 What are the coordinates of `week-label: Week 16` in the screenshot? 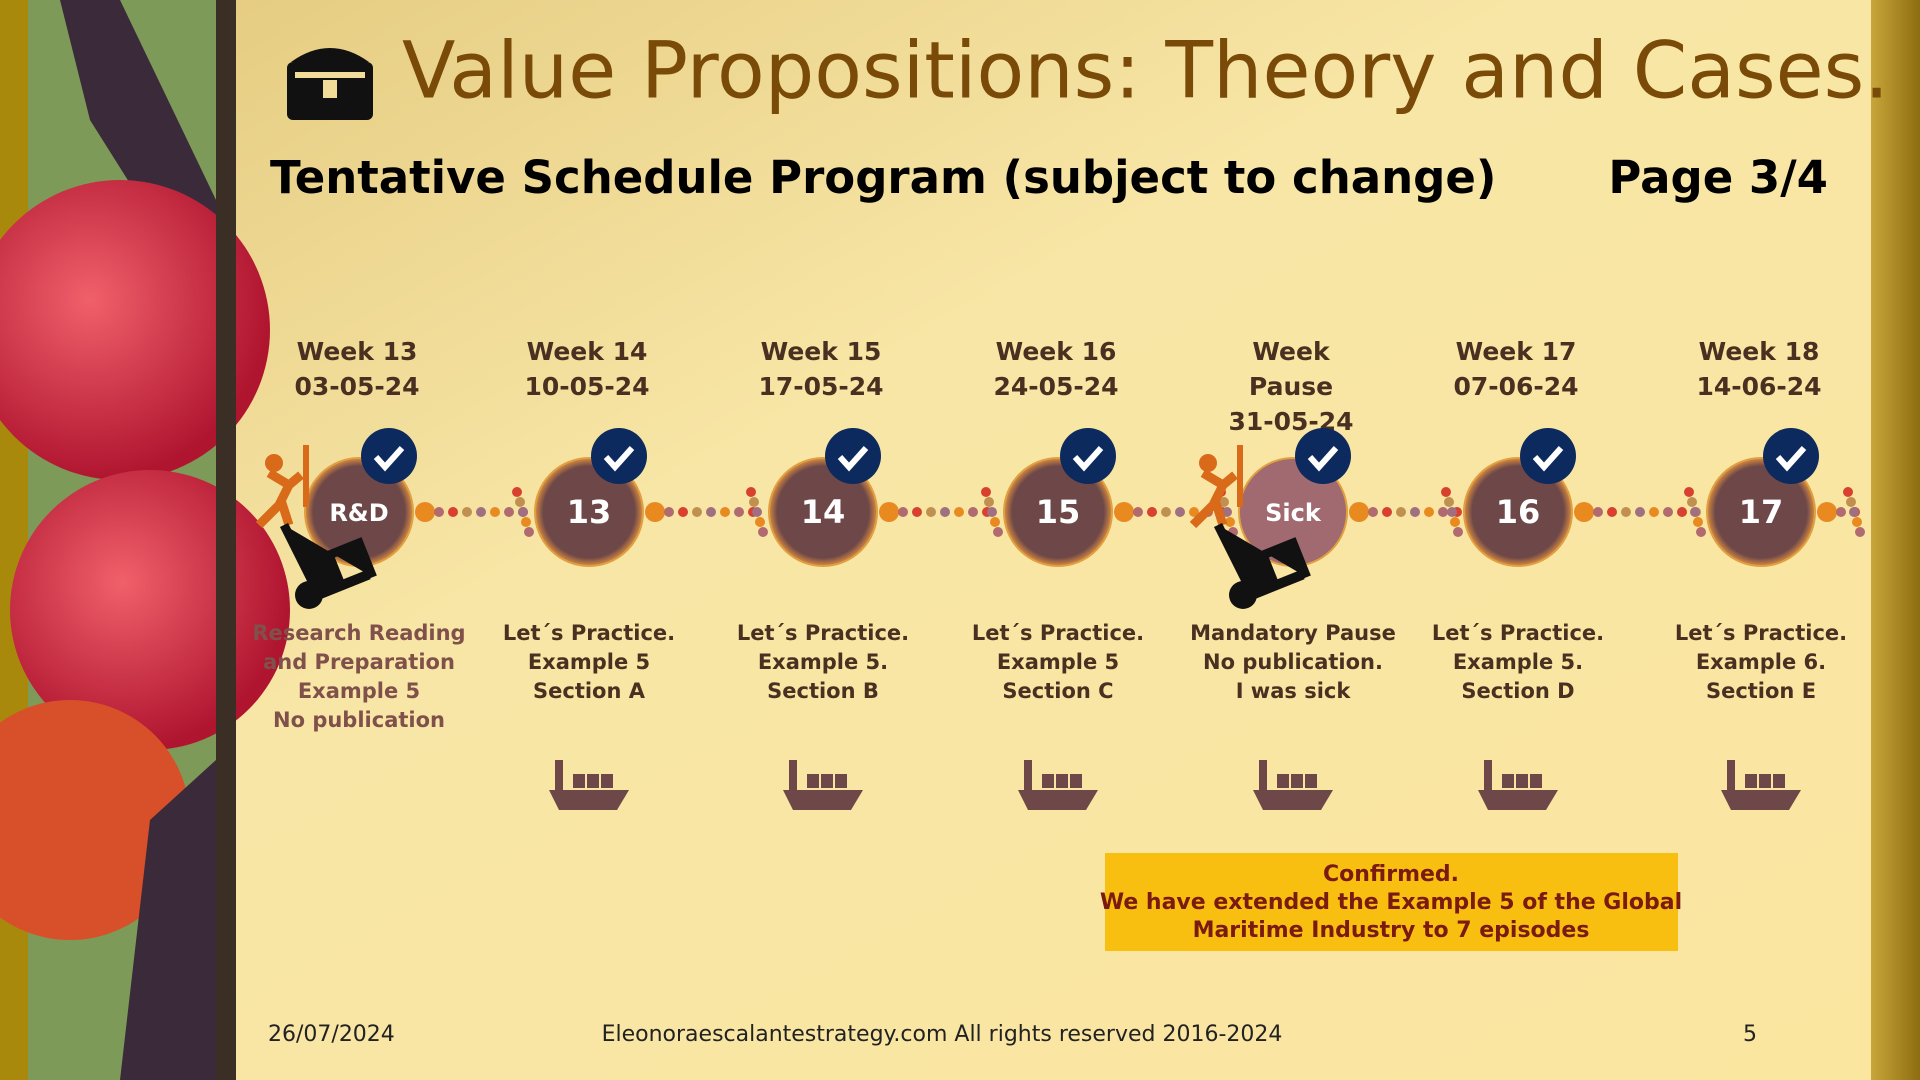 It's located at (1056, 351).